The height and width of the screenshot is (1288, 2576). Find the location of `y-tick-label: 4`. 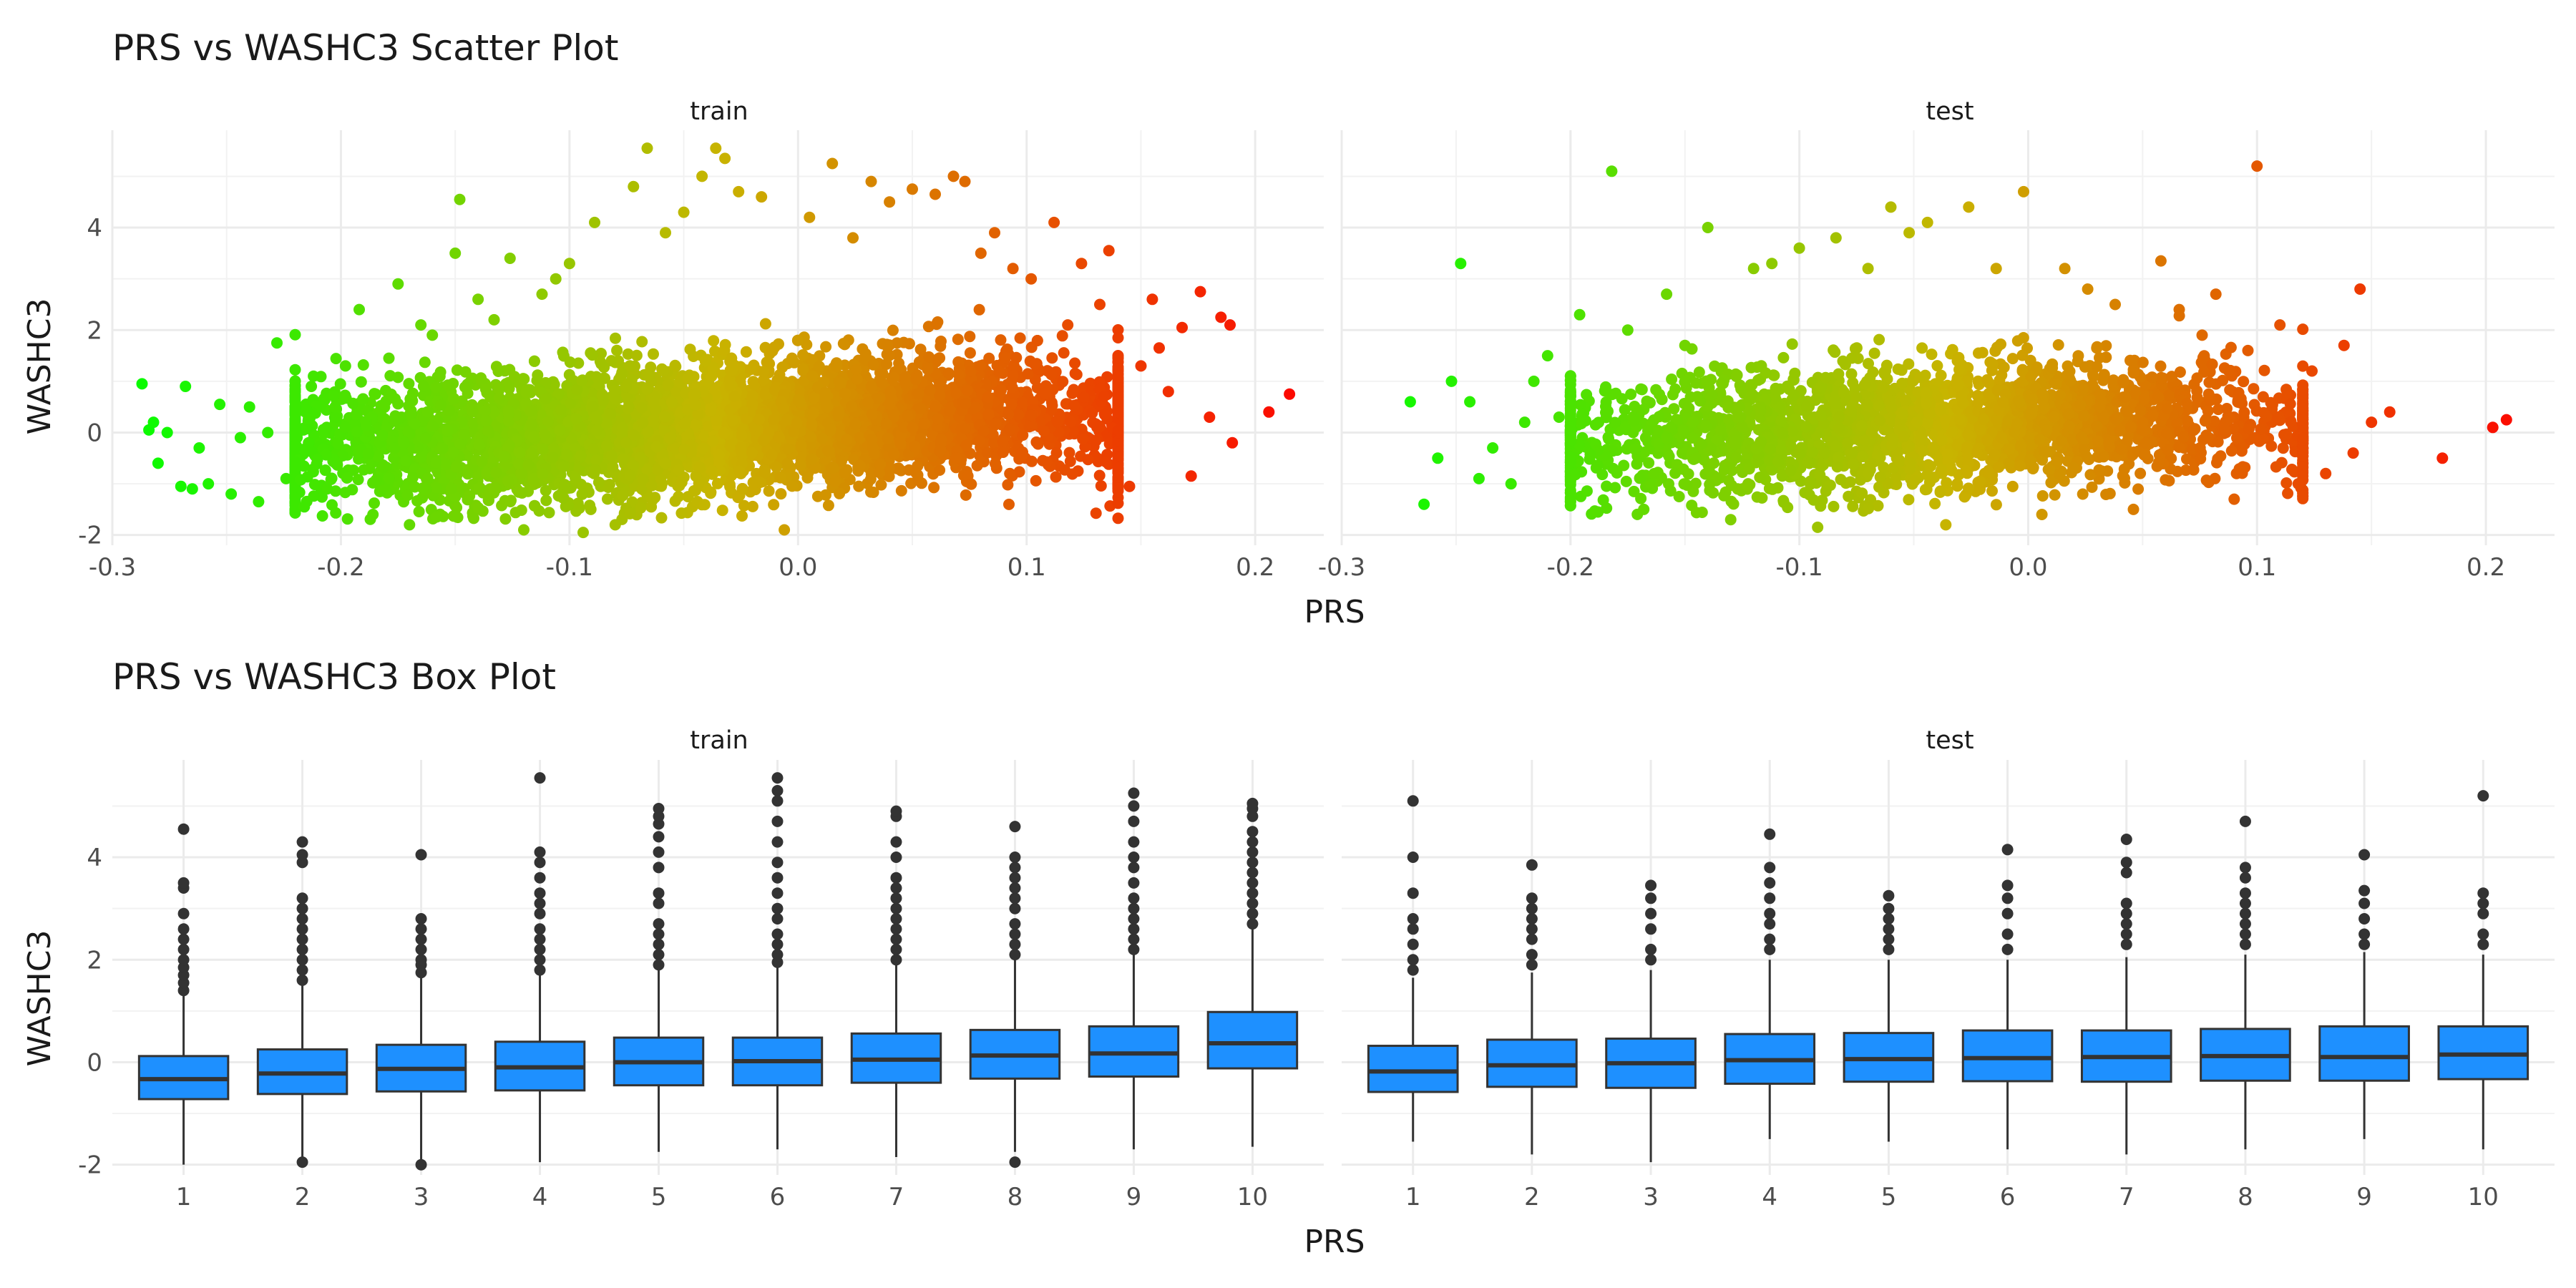

y-tick-label: 4 is located at coordinates (94, 228).